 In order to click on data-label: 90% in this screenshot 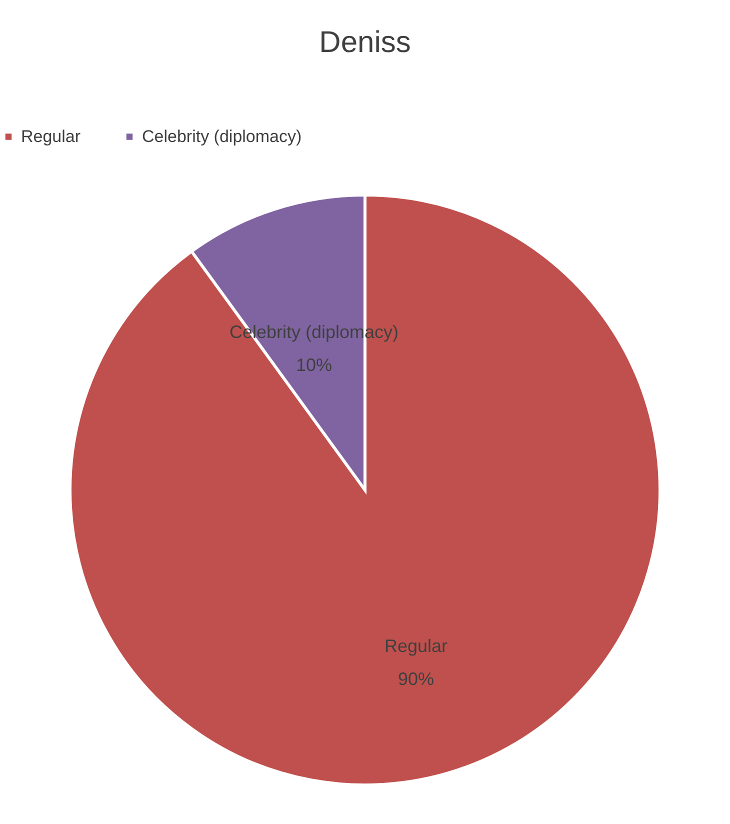, I will do `click(416, 678)`.